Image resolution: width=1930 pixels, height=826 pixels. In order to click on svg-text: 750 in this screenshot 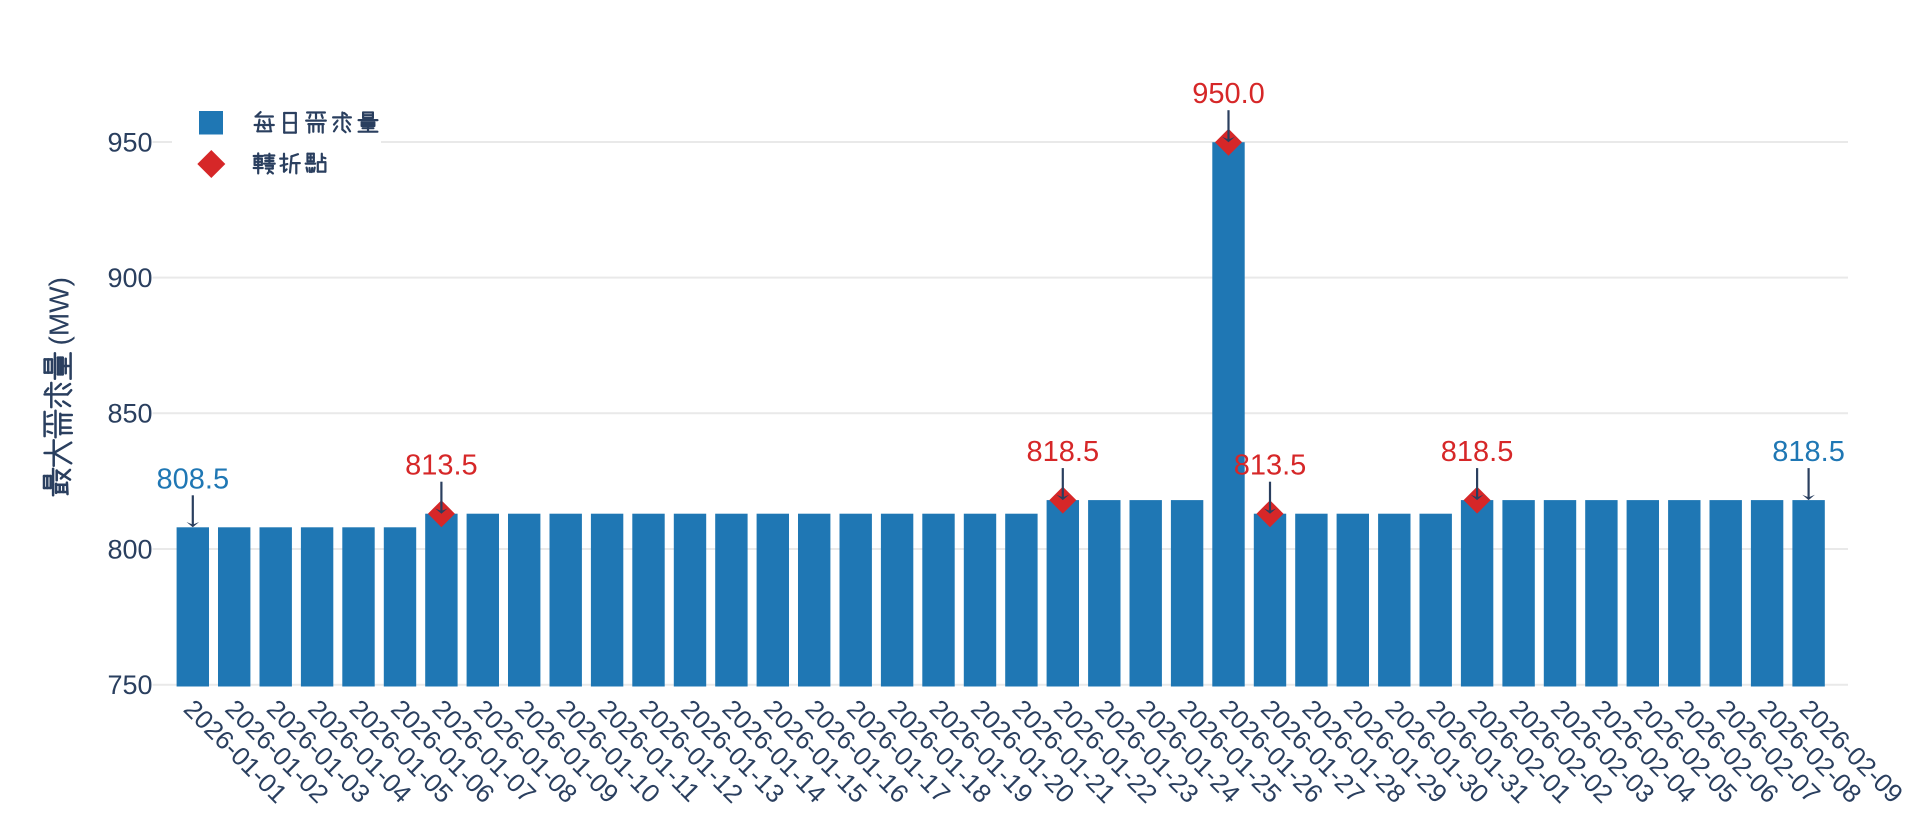, I will do `click(129, 685)`.